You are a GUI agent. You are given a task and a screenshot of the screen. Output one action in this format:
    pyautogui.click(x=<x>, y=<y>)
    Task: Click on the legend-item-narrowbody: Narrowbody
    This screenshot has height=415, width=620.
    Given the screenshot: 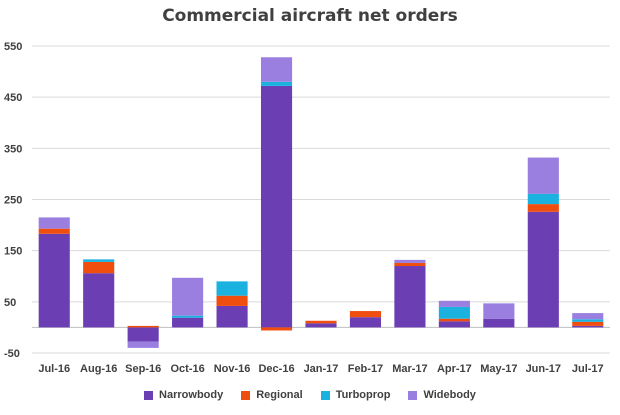 What is the action you would take?
    pyautogui.click(x=183, y=395)
    